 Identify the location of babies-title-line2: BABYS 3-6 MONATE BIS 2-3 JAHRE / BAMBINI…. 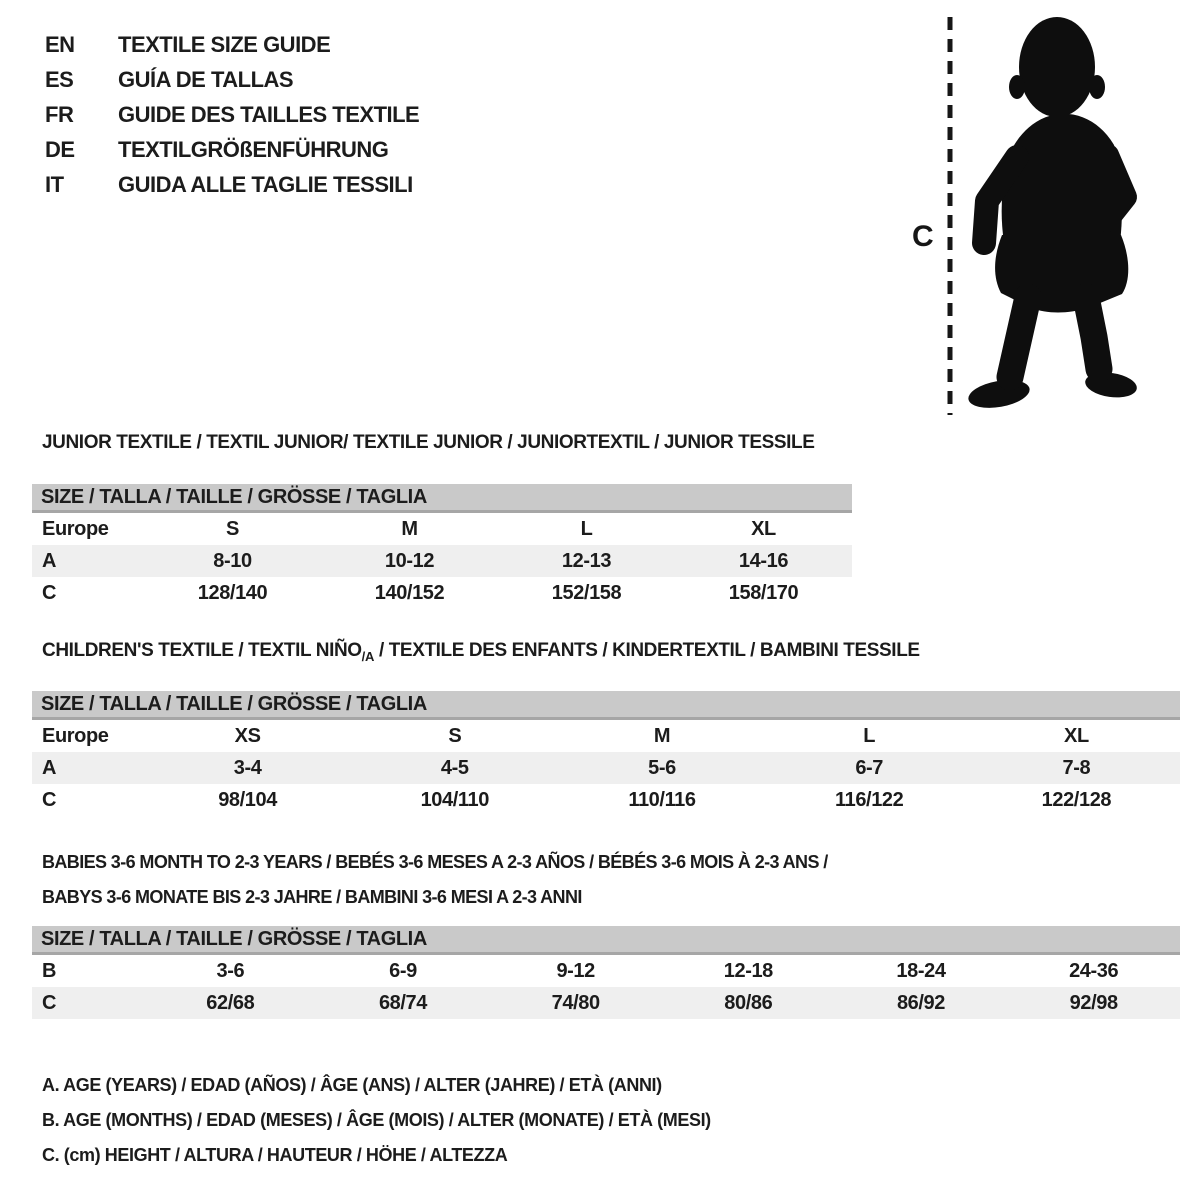
(312, 897).